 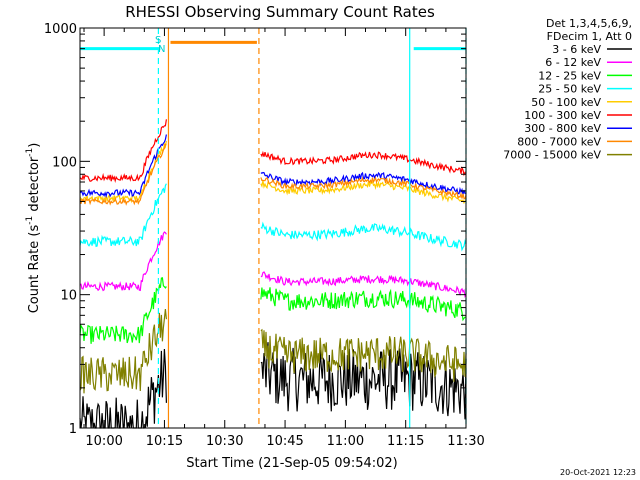 What do you see at coordinates (576, 49) in the screenshot?
I see `legend-label-3-6-kev: 3 - 6 keV` at bounding box center [576, 49].